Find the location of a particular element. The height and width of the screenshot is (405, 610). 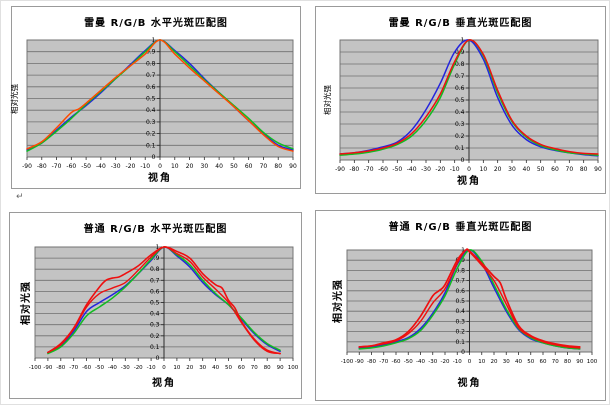

y-tick-label: 0.6 is located at coordinates (460, 88).